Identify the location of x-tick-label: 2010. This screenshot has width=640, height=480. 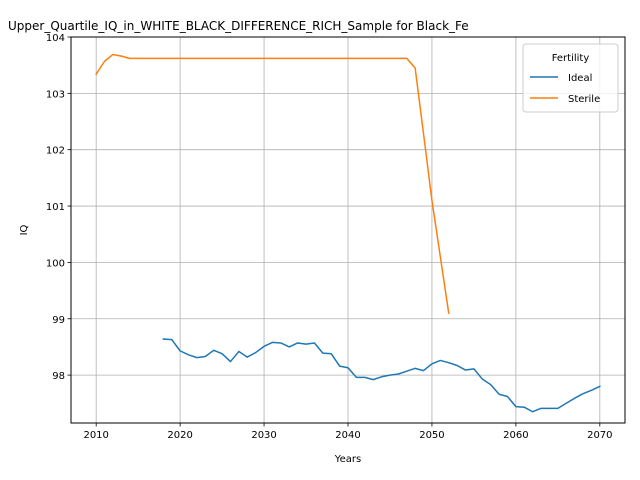
(95, 435).